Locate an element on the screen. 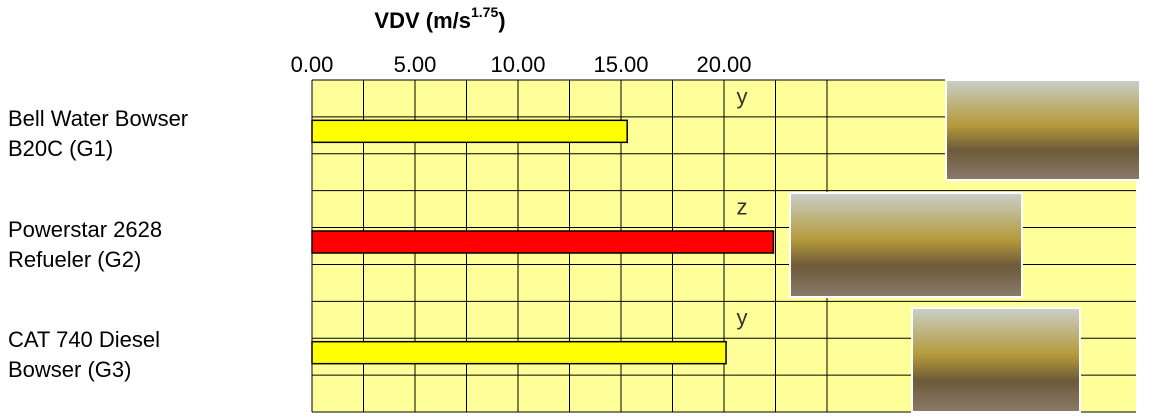 The height and width of the screenshot is (417, 1157). title-superscript: 1.75 is located at coordinates (484, 12).